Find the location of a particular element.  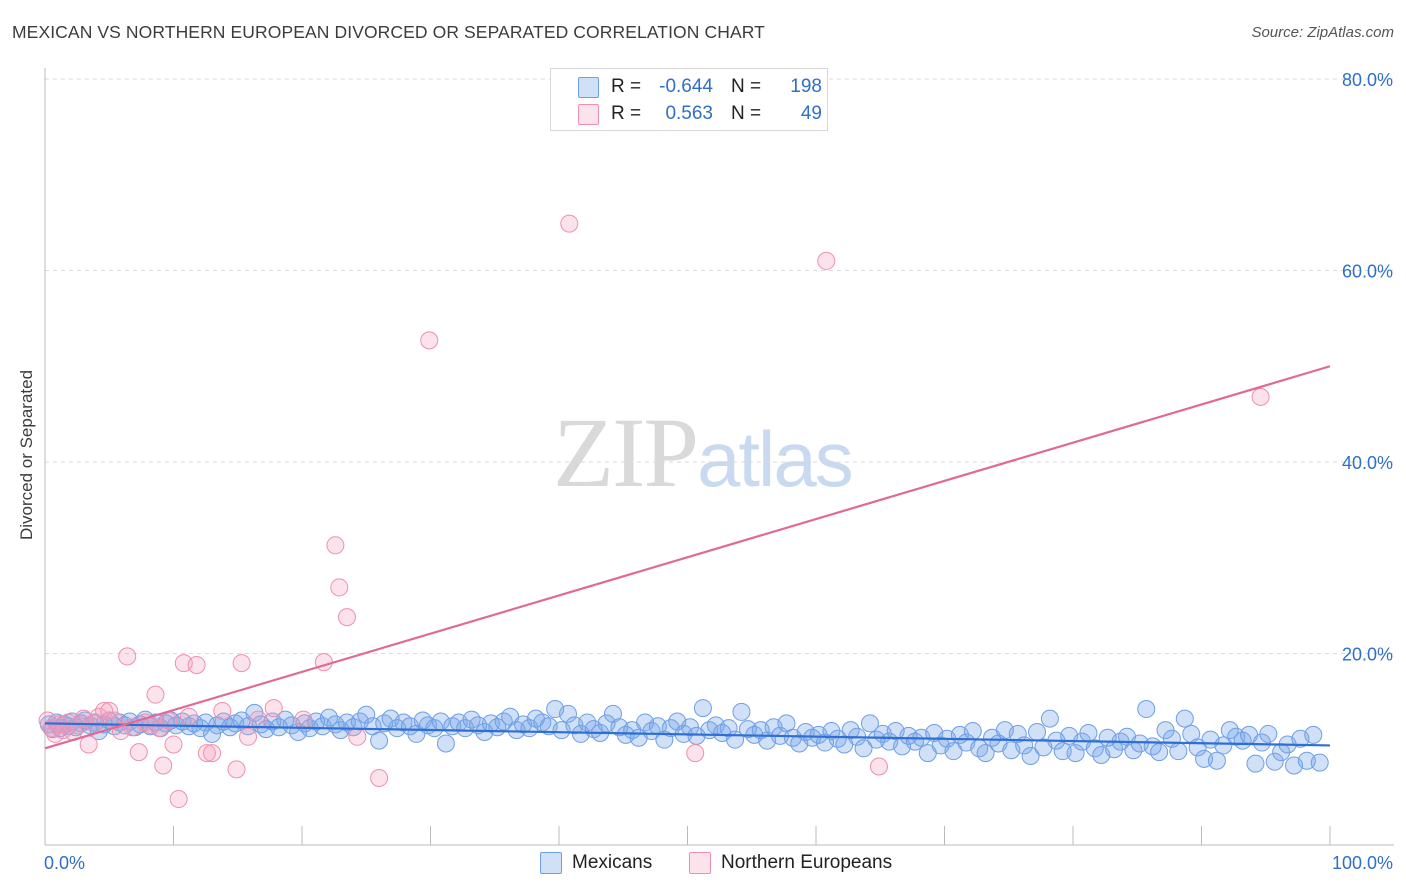

mexicans-legend-swatch is located at coordinates (551, 863).